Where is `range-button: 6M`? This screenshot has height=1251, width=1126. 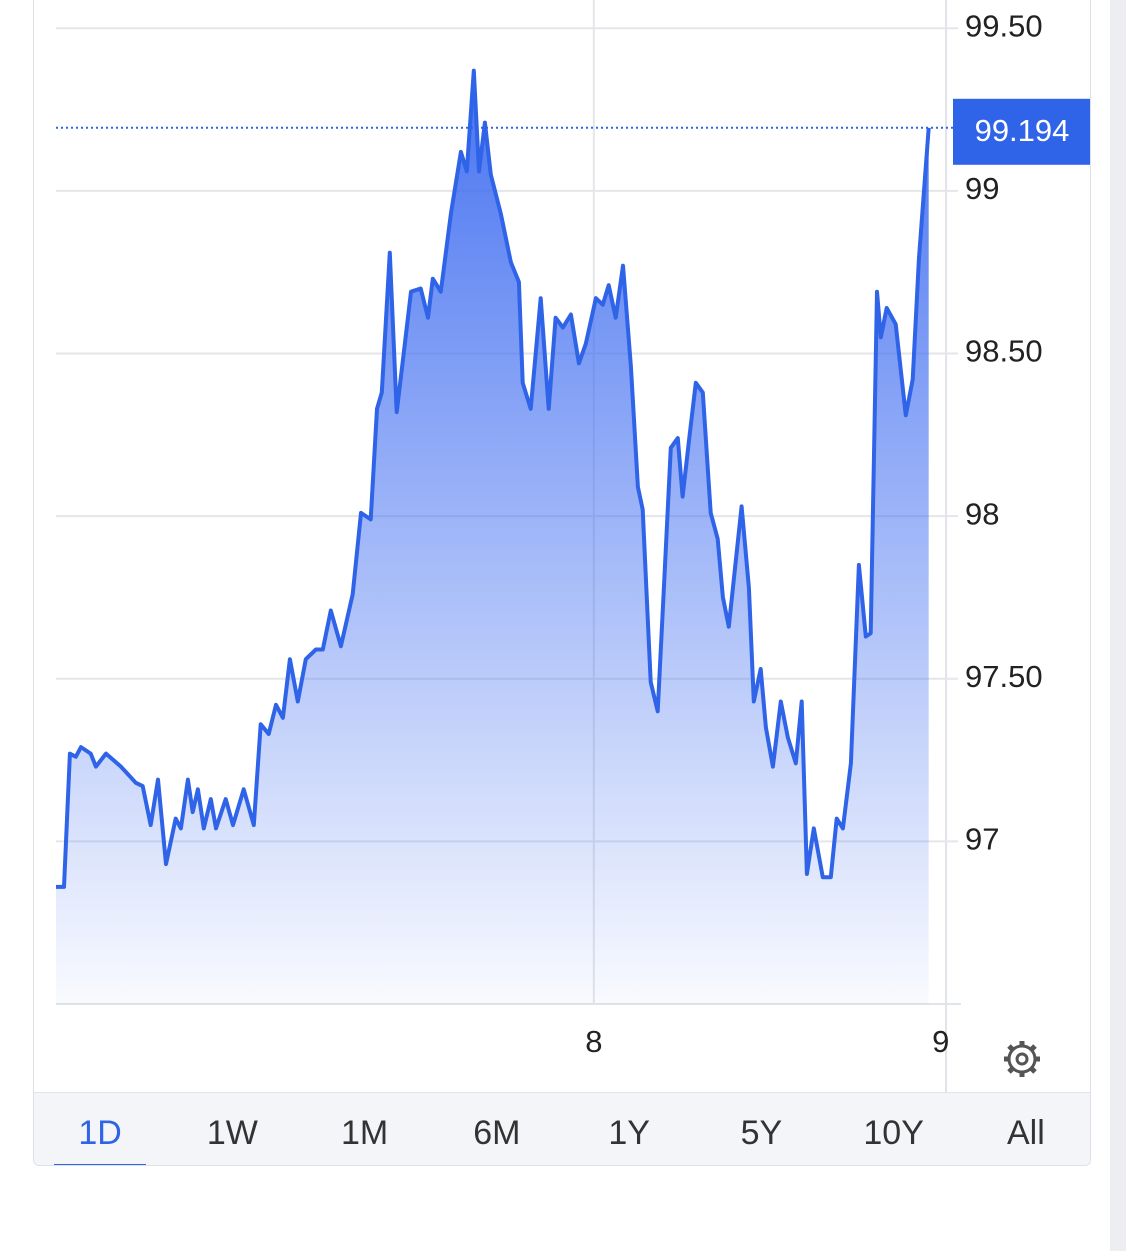
range-button: 6M is located at coordinates (497, 1133).